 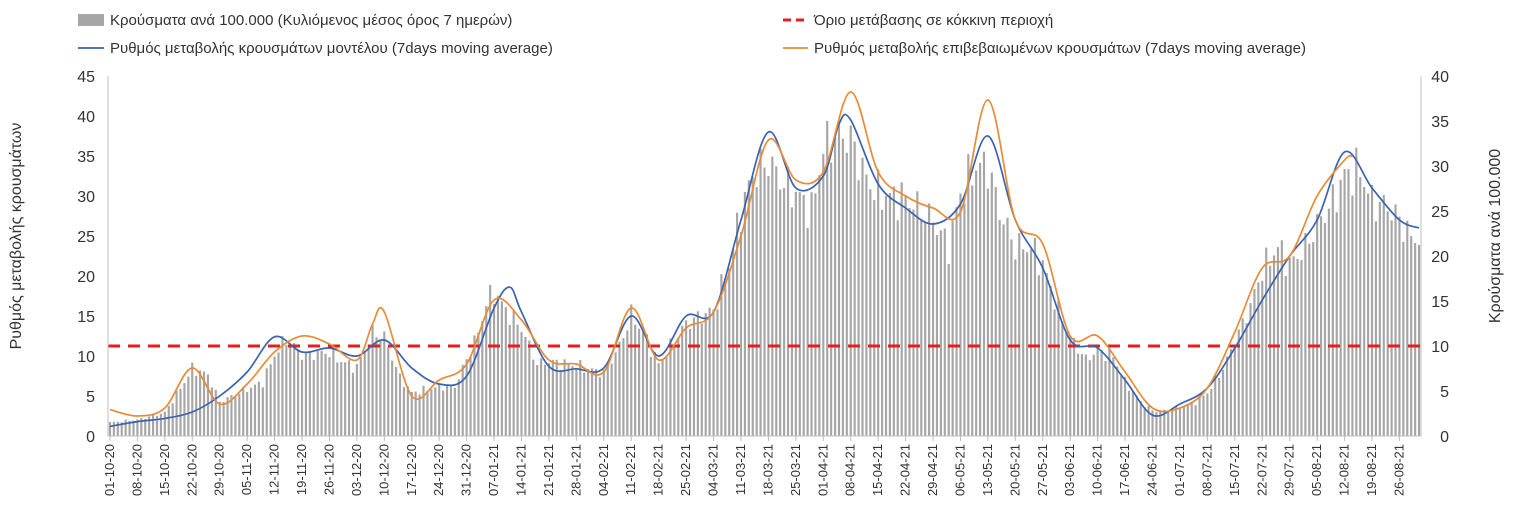 What do you see at coordinates (86, 277) in the screenshot?
I see `y-tick-left: 20` at bounding box center [86, 277].